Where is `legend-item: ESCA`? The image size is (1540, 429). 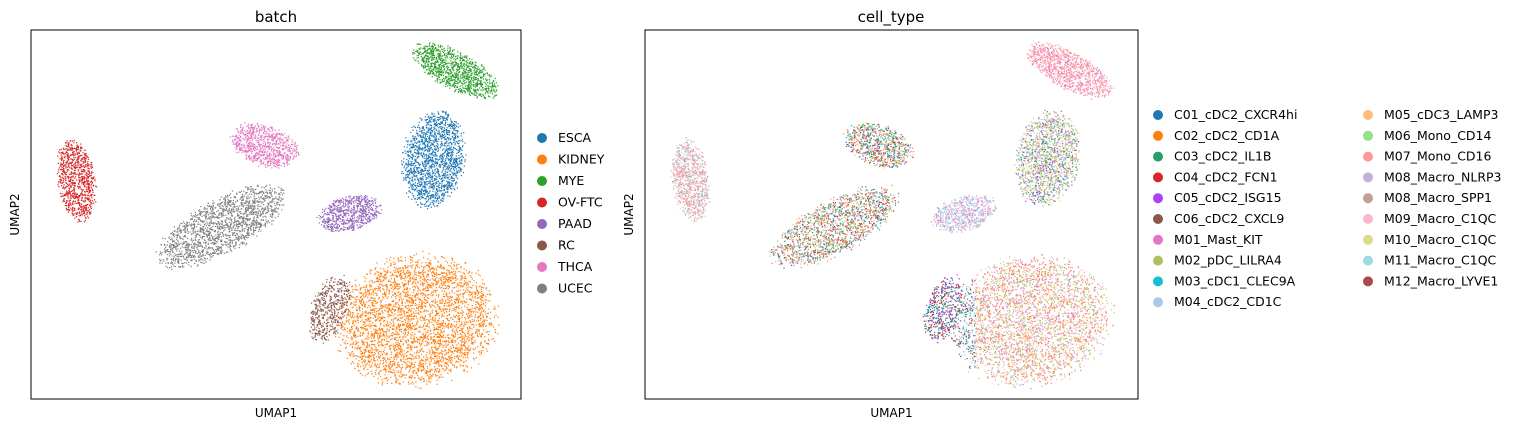 legend-item: ESCA is located at coordinates (564, 137).